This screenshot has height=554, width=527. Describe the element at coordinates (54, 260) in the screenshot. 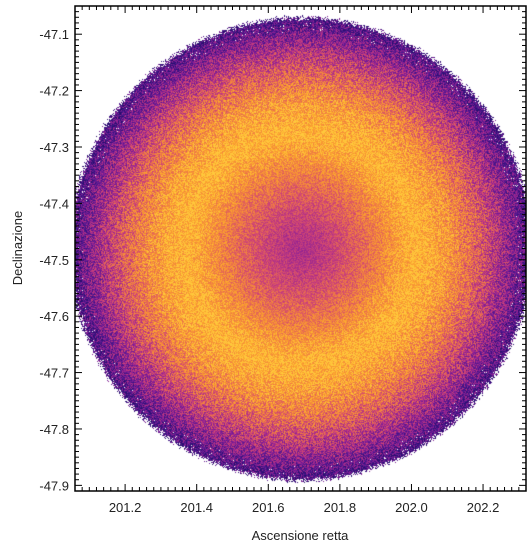

I see `y-tick-label: -47.5` at that location.